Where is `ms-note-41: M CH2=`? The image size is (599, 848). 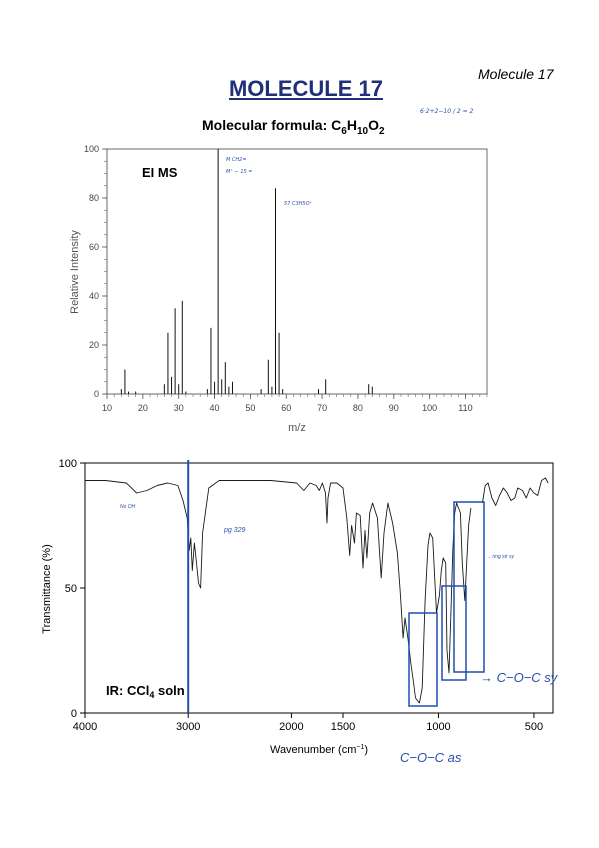
ms-note-41: M CH2= is located at coordinates (236, 160).